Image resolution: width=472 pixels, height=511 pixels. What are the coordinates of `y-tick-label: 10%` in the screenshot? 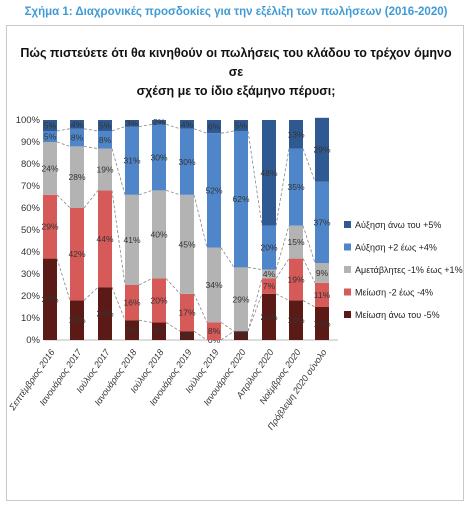 It's located at (31, 318).